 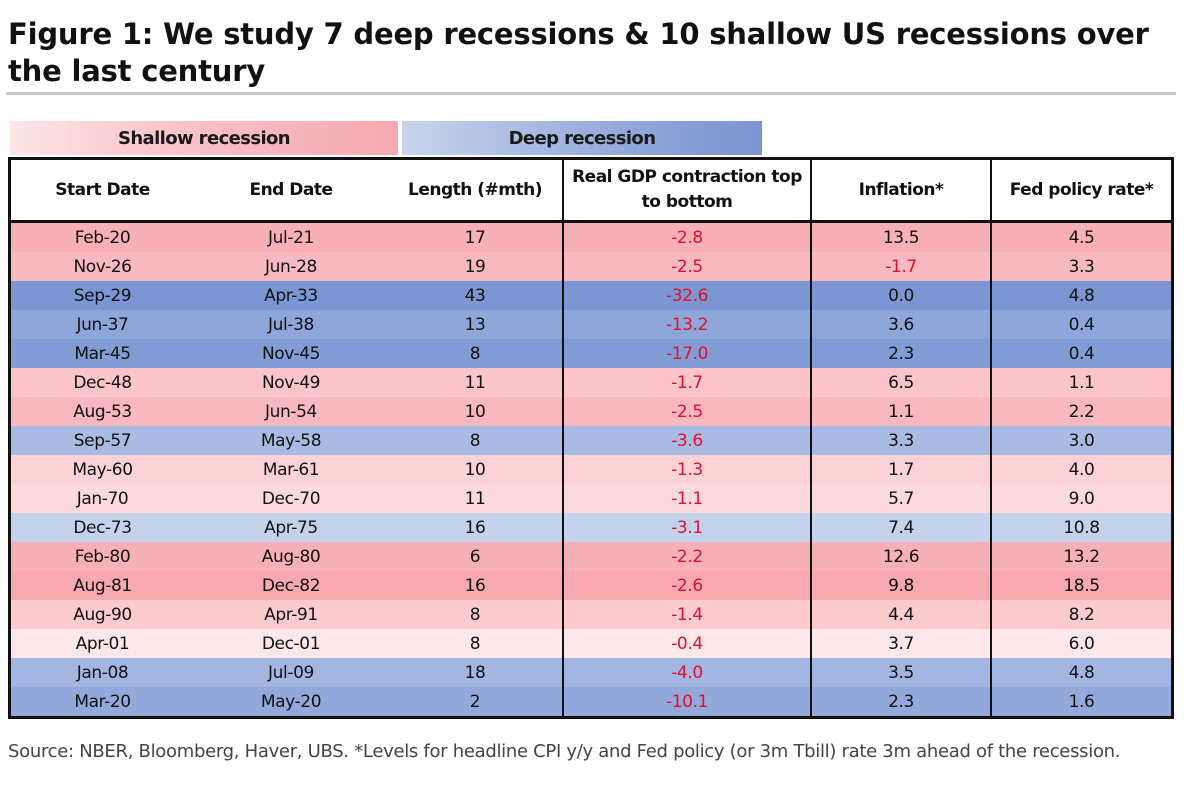 I want to click on cell-end-date: Dec-01, so click(x=291, y=643).